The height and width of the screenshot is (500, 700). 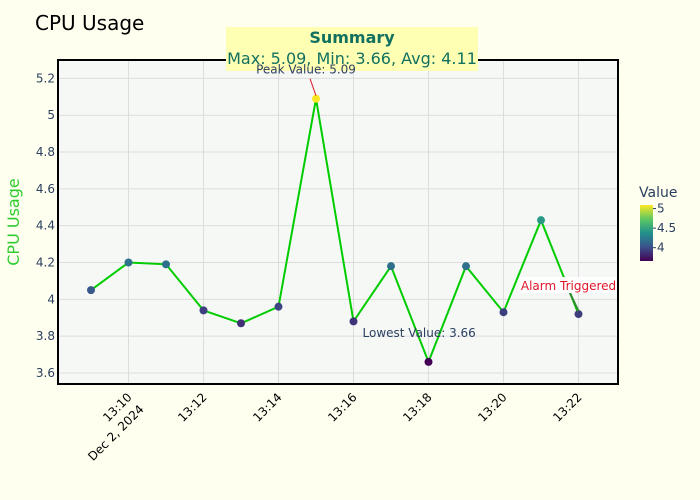 I want to click on colorbar-title: Value, so click(x=658, y=193).